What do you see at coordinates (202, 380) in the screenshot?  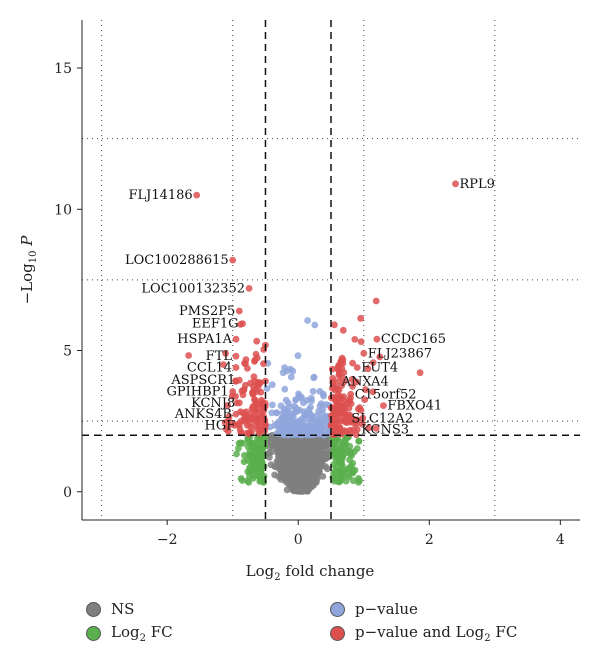 I see `gene-label: ASPSCR1` at bounding box center [202, 380].